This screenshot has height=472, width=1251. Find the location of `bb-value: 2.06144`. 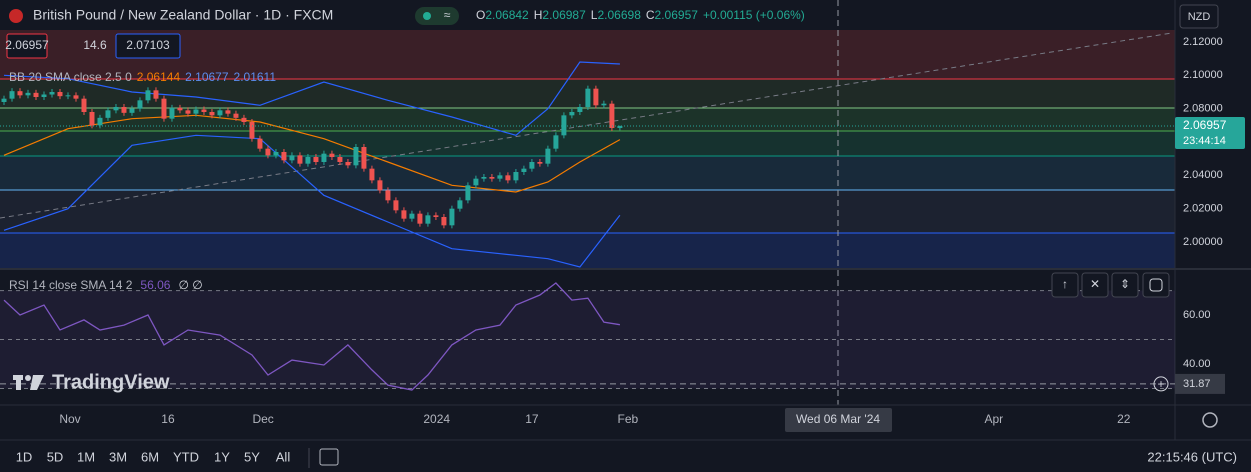

bb-value: 2.06144 is located at coordinates (159, 77).